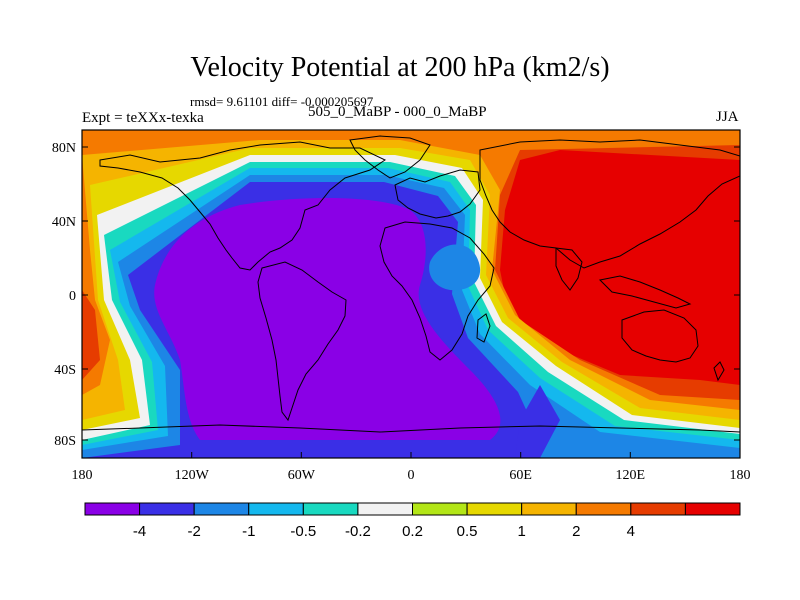 The width and height of the screenshot is (800, 600). What do you see at coordinates (412, 531) in the screenshot?
I see `colorbar-label: 0.2` at bounding box center [412, 531].